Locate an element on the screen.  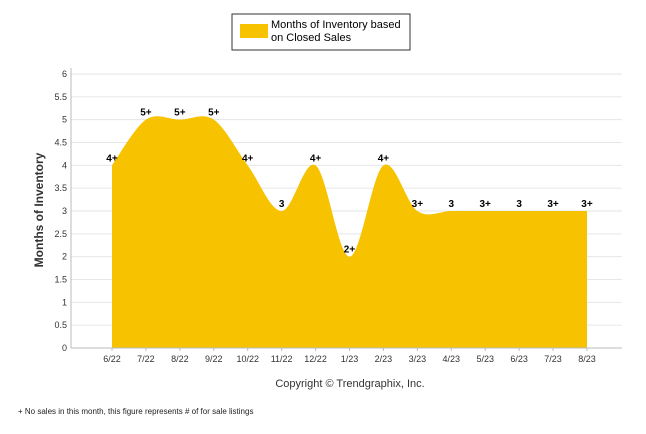
x-tick-label: 1/23 is located at coordinates (350, 359).